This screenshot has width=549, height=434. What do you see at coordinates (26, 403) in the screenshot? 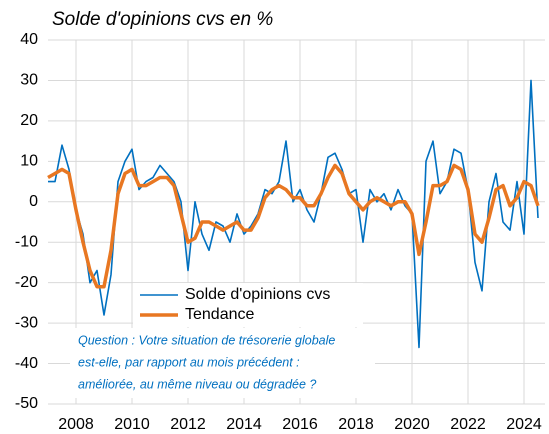
I see `y-tick-label: -50` at bounding box center [26, 403].